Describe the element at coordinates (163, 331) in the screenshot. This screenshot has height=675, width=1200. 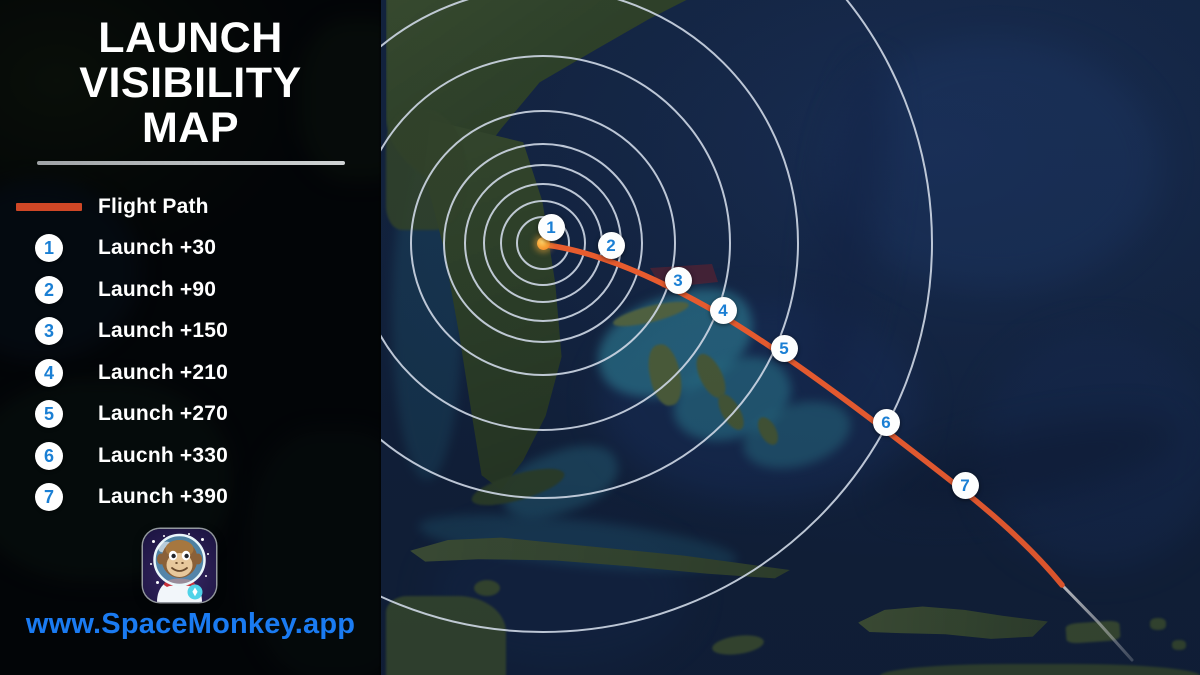
I see `legend-label-3: Launch +150` at that location.